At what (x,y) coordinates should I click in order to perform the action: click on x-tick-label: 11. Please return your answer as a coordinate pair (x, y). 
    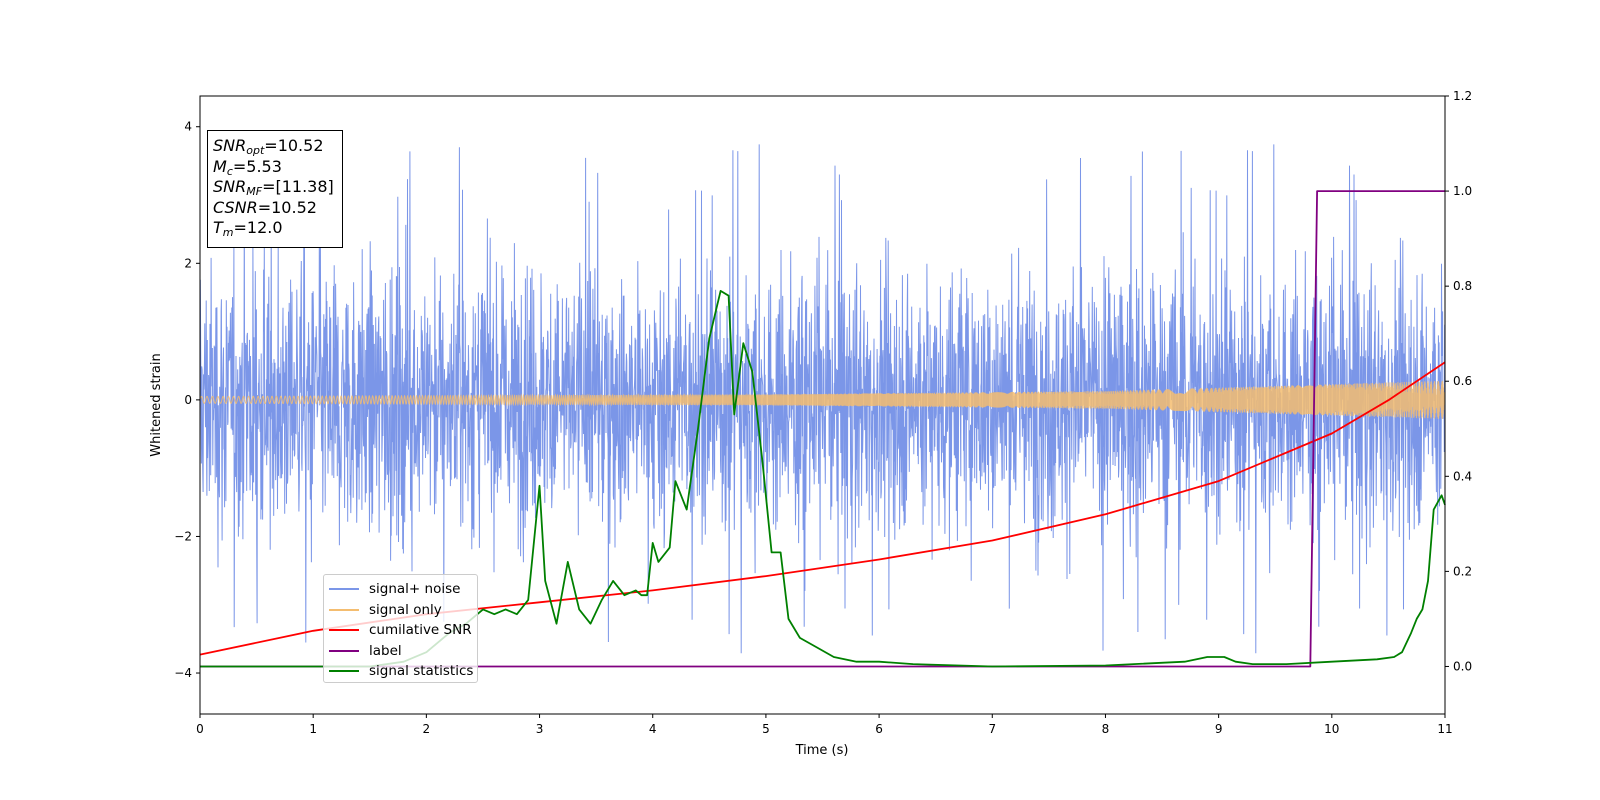
    Looking at the image, I should click on (1444, 729).